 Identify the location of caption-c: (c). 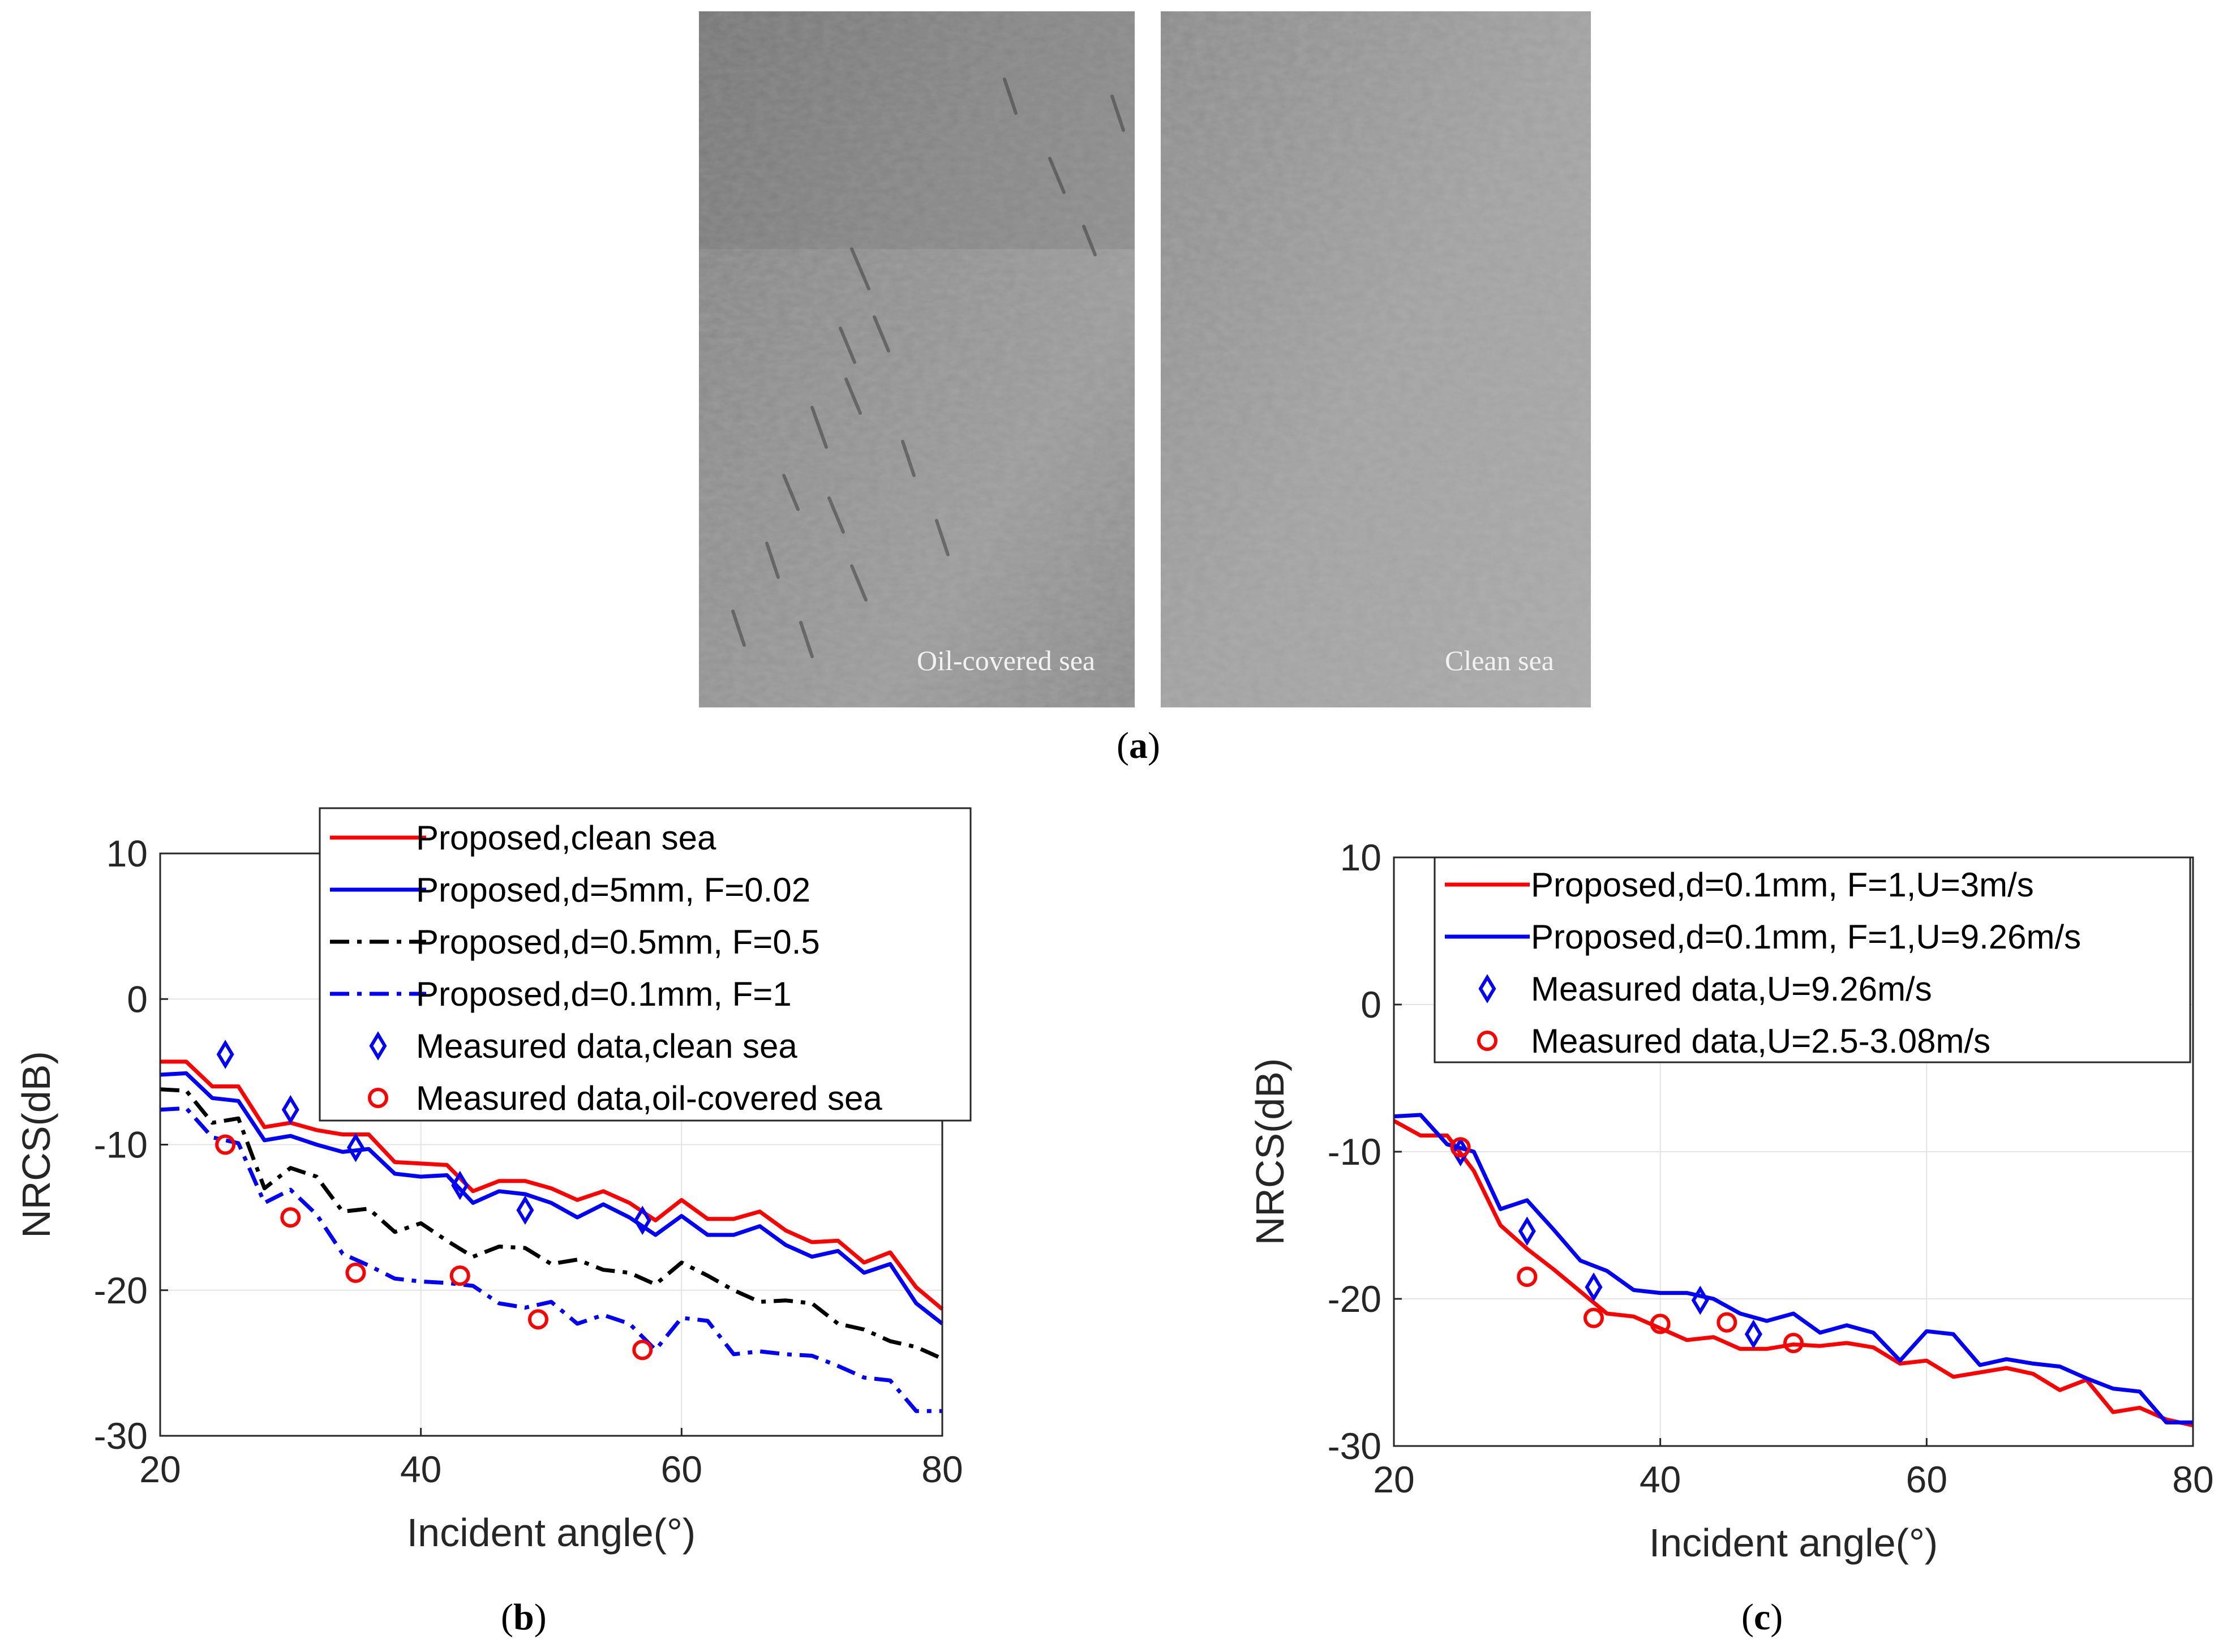
(1762, 1617).